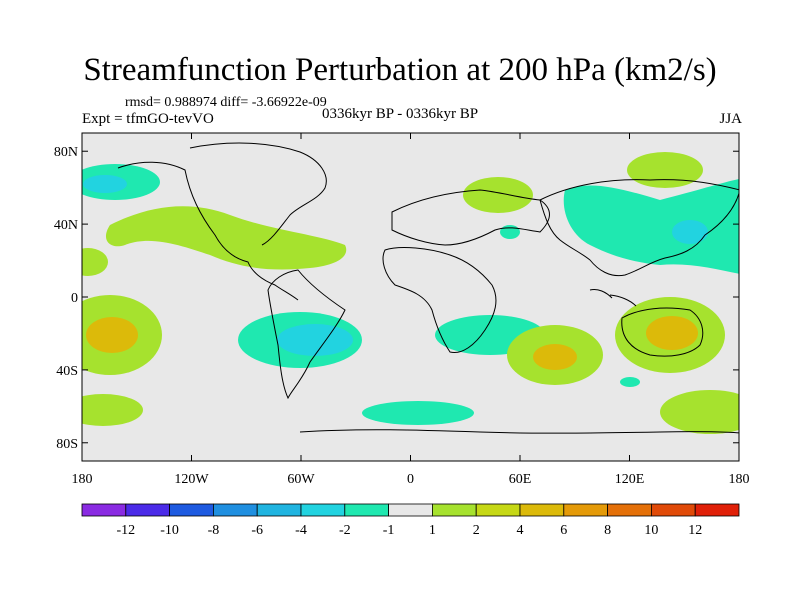 The width and height of the screenshot is (800, 600). Describe the element at coordinates (520, 479) in the screenshot. I see `lon-tick-label: 60E` at that location.